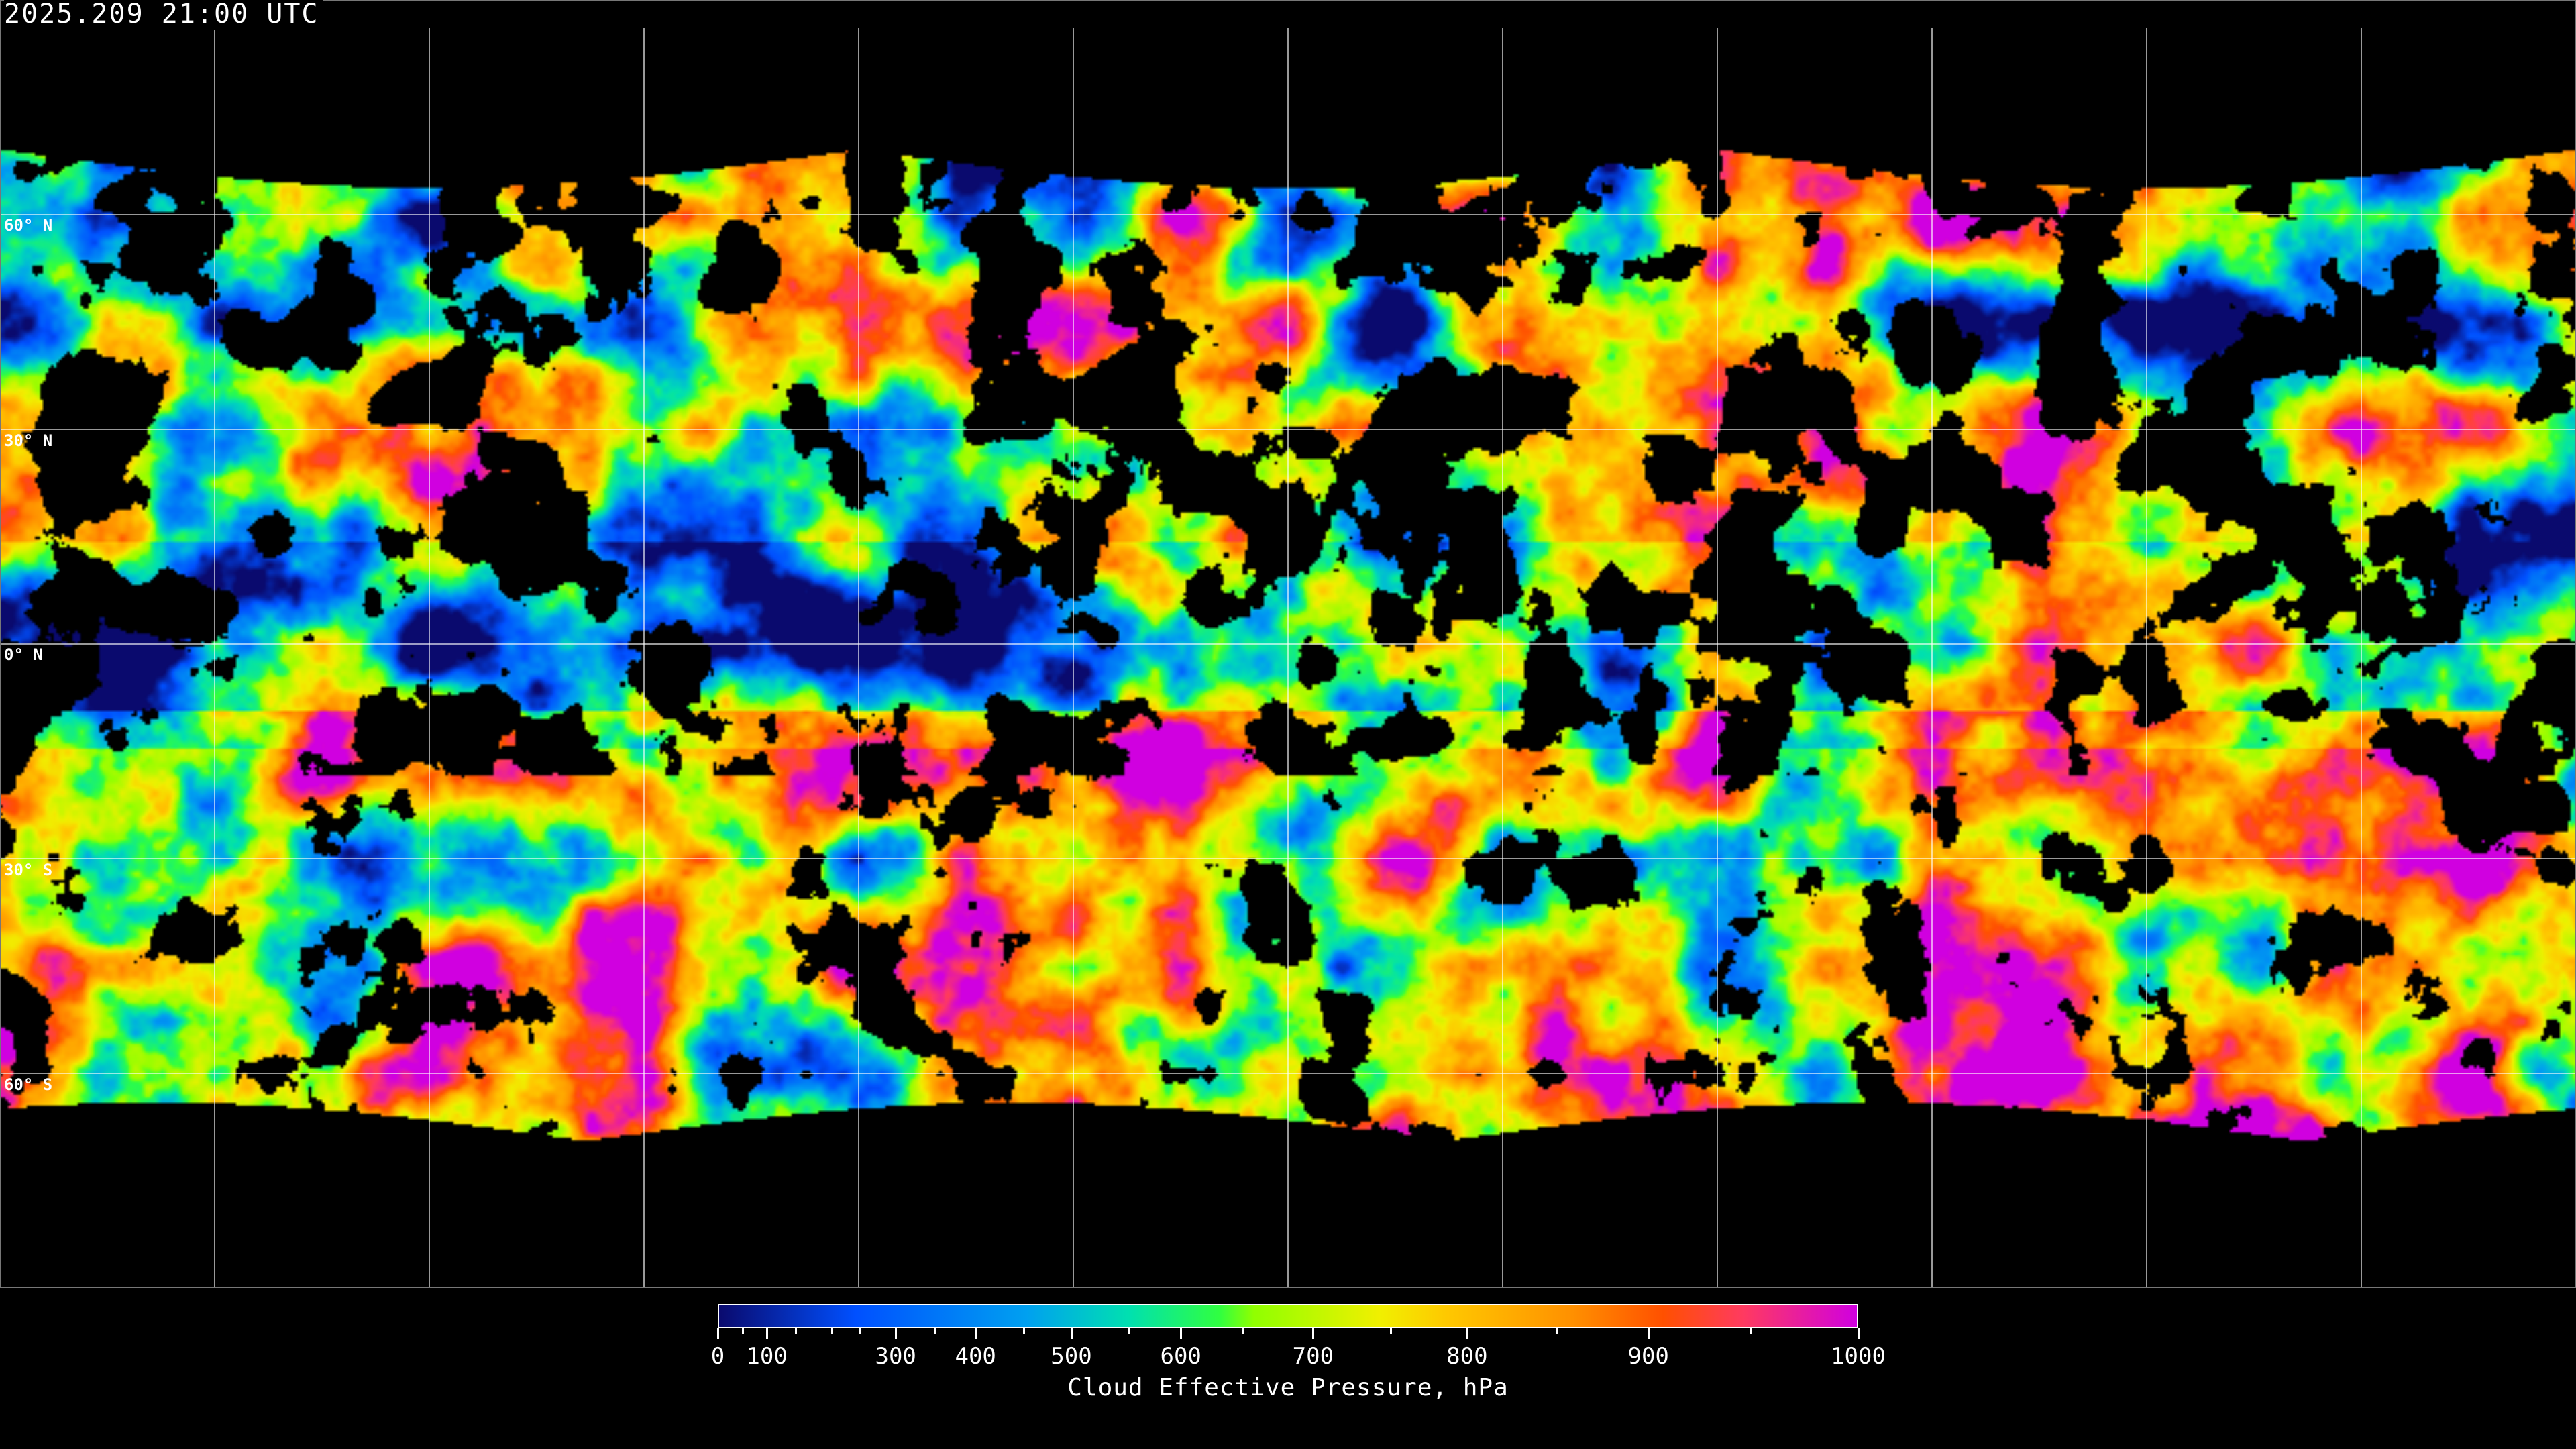 The width and height of the screenshot is (2576, 1449). What do you see at coordinates (975, 1356) in the screenshot?
I see `colorbar-tick-label: 400` at bounding box center [975, 1356].